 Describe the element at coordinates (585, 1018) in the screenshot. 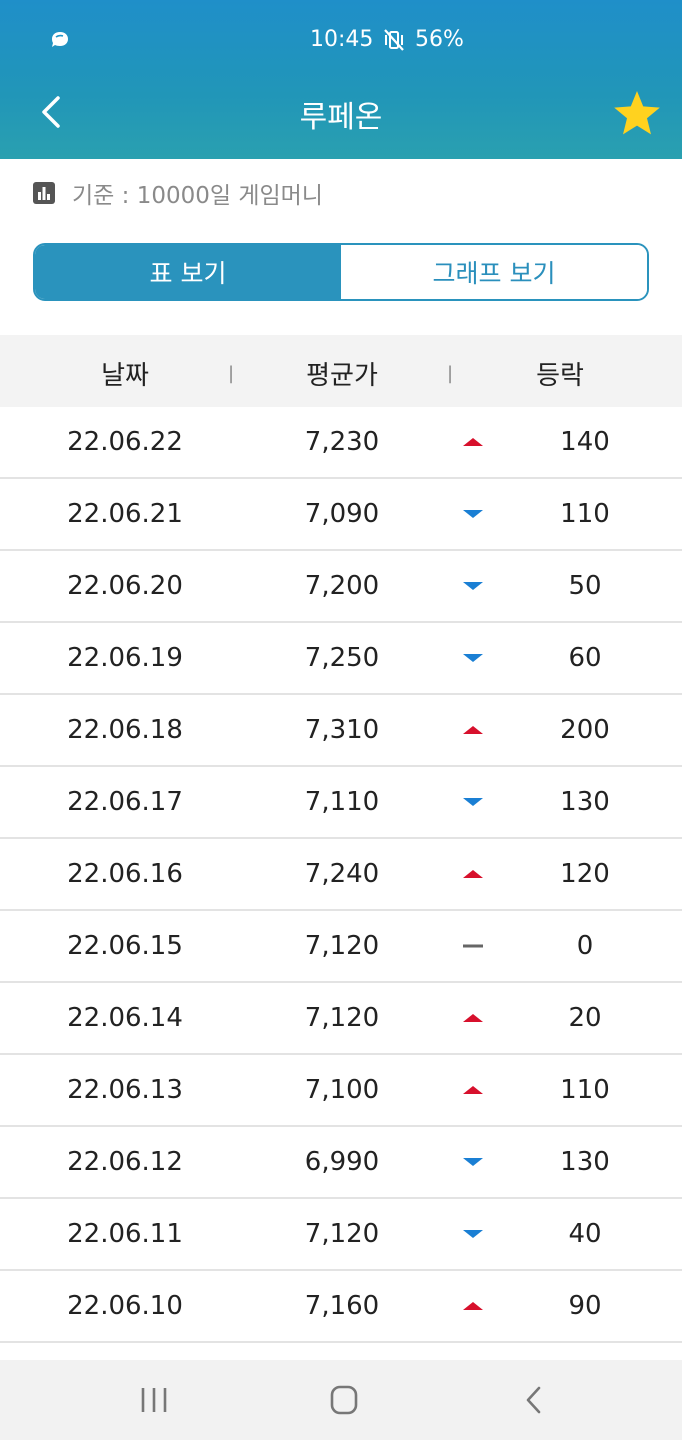

I see `row-change: 20` at that location.